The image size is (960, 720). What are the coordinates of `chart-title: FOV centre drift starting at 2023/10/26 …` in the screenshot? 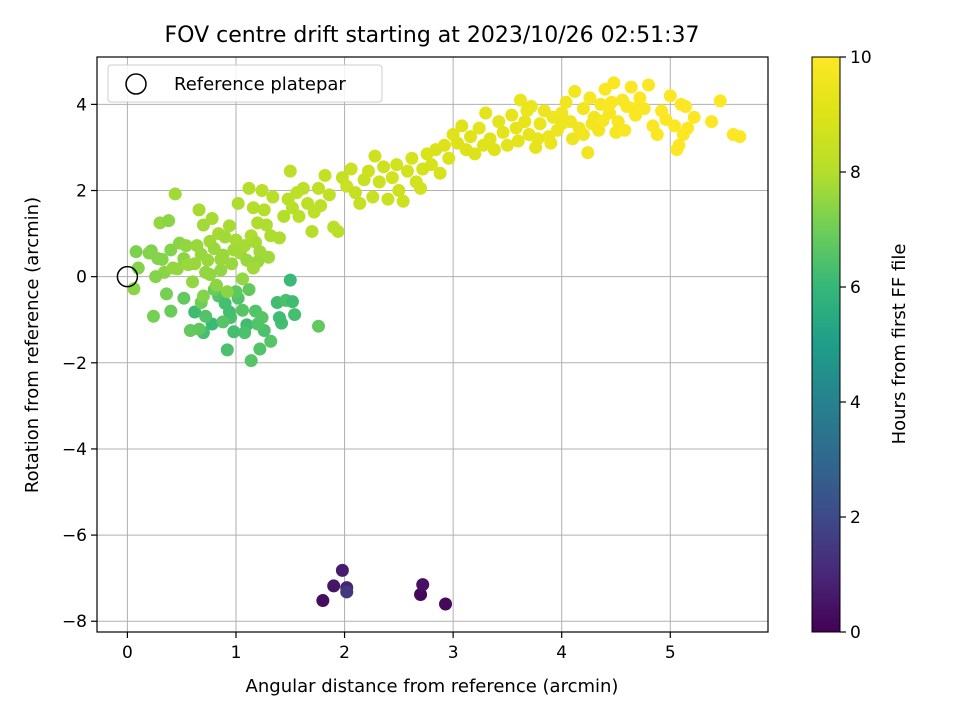 It's located at (432, 35).